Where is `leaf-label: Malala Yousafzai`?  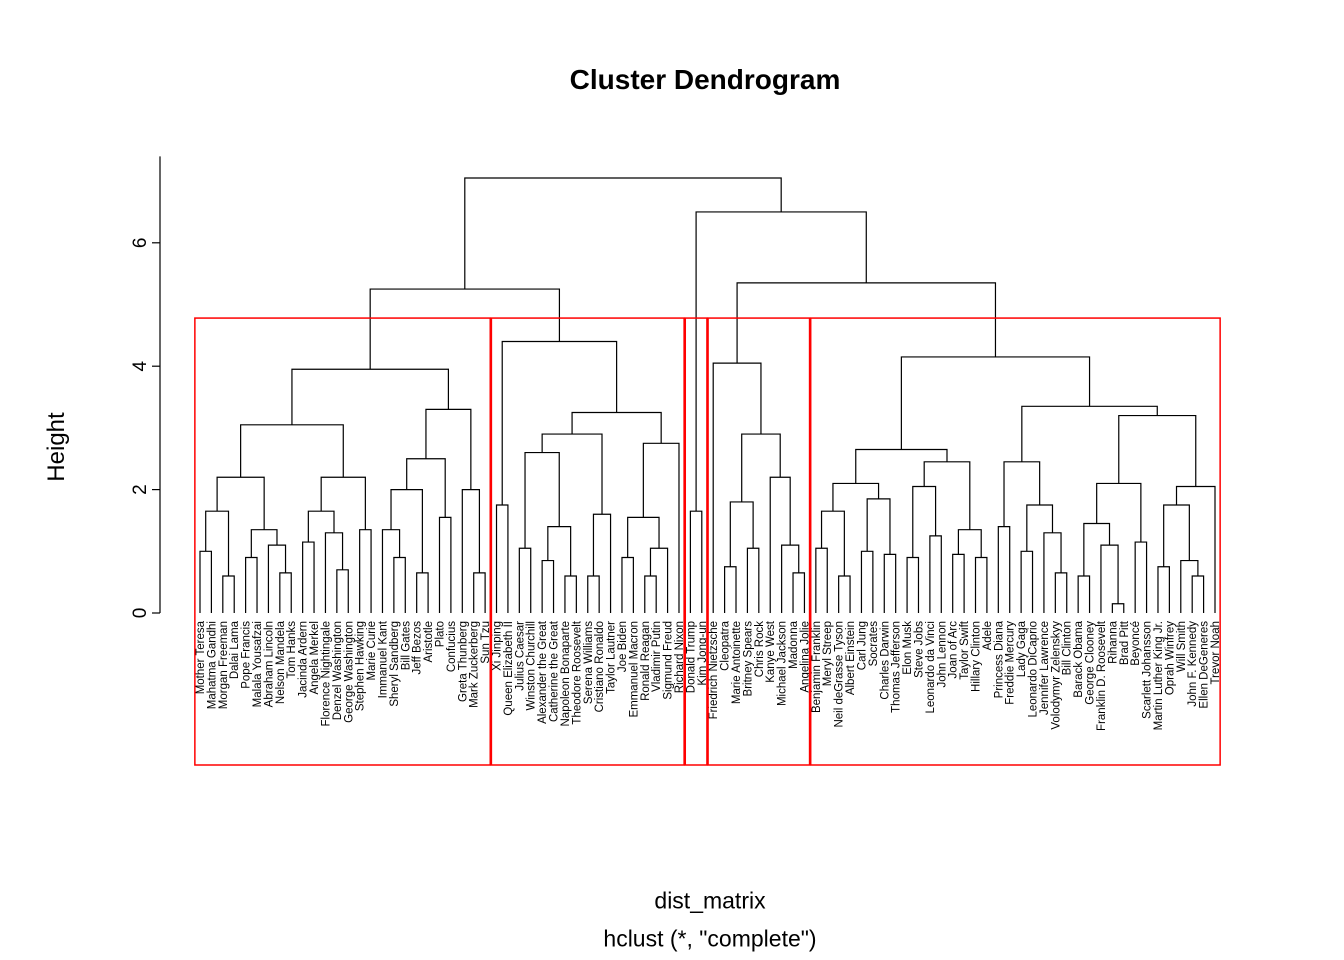 leaf-label: Malala Yousafzai is located at coordinates (258, 664).